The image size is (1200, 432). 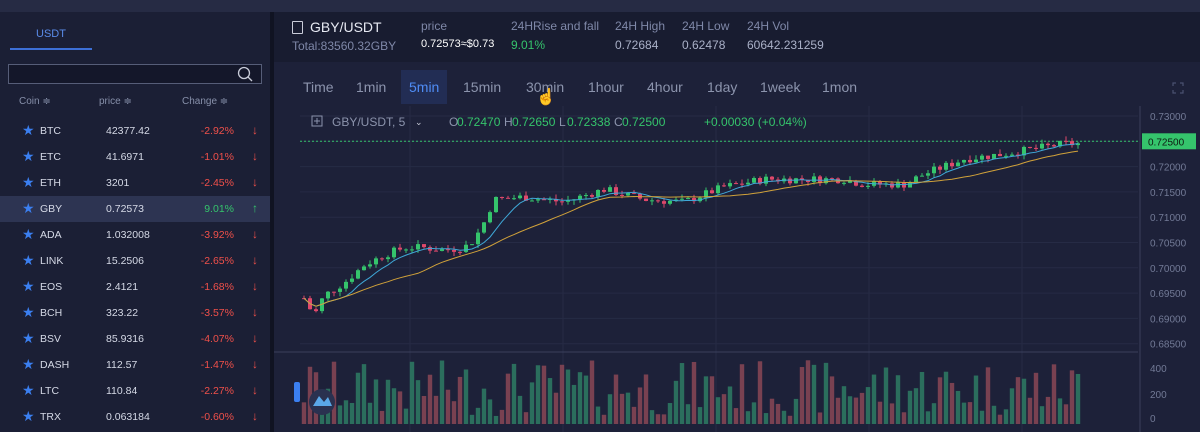 What do you see at coordinates (115, 101) in the screenshot?
I see `column-header-price: price ≑` at bounding box center [115, 101].